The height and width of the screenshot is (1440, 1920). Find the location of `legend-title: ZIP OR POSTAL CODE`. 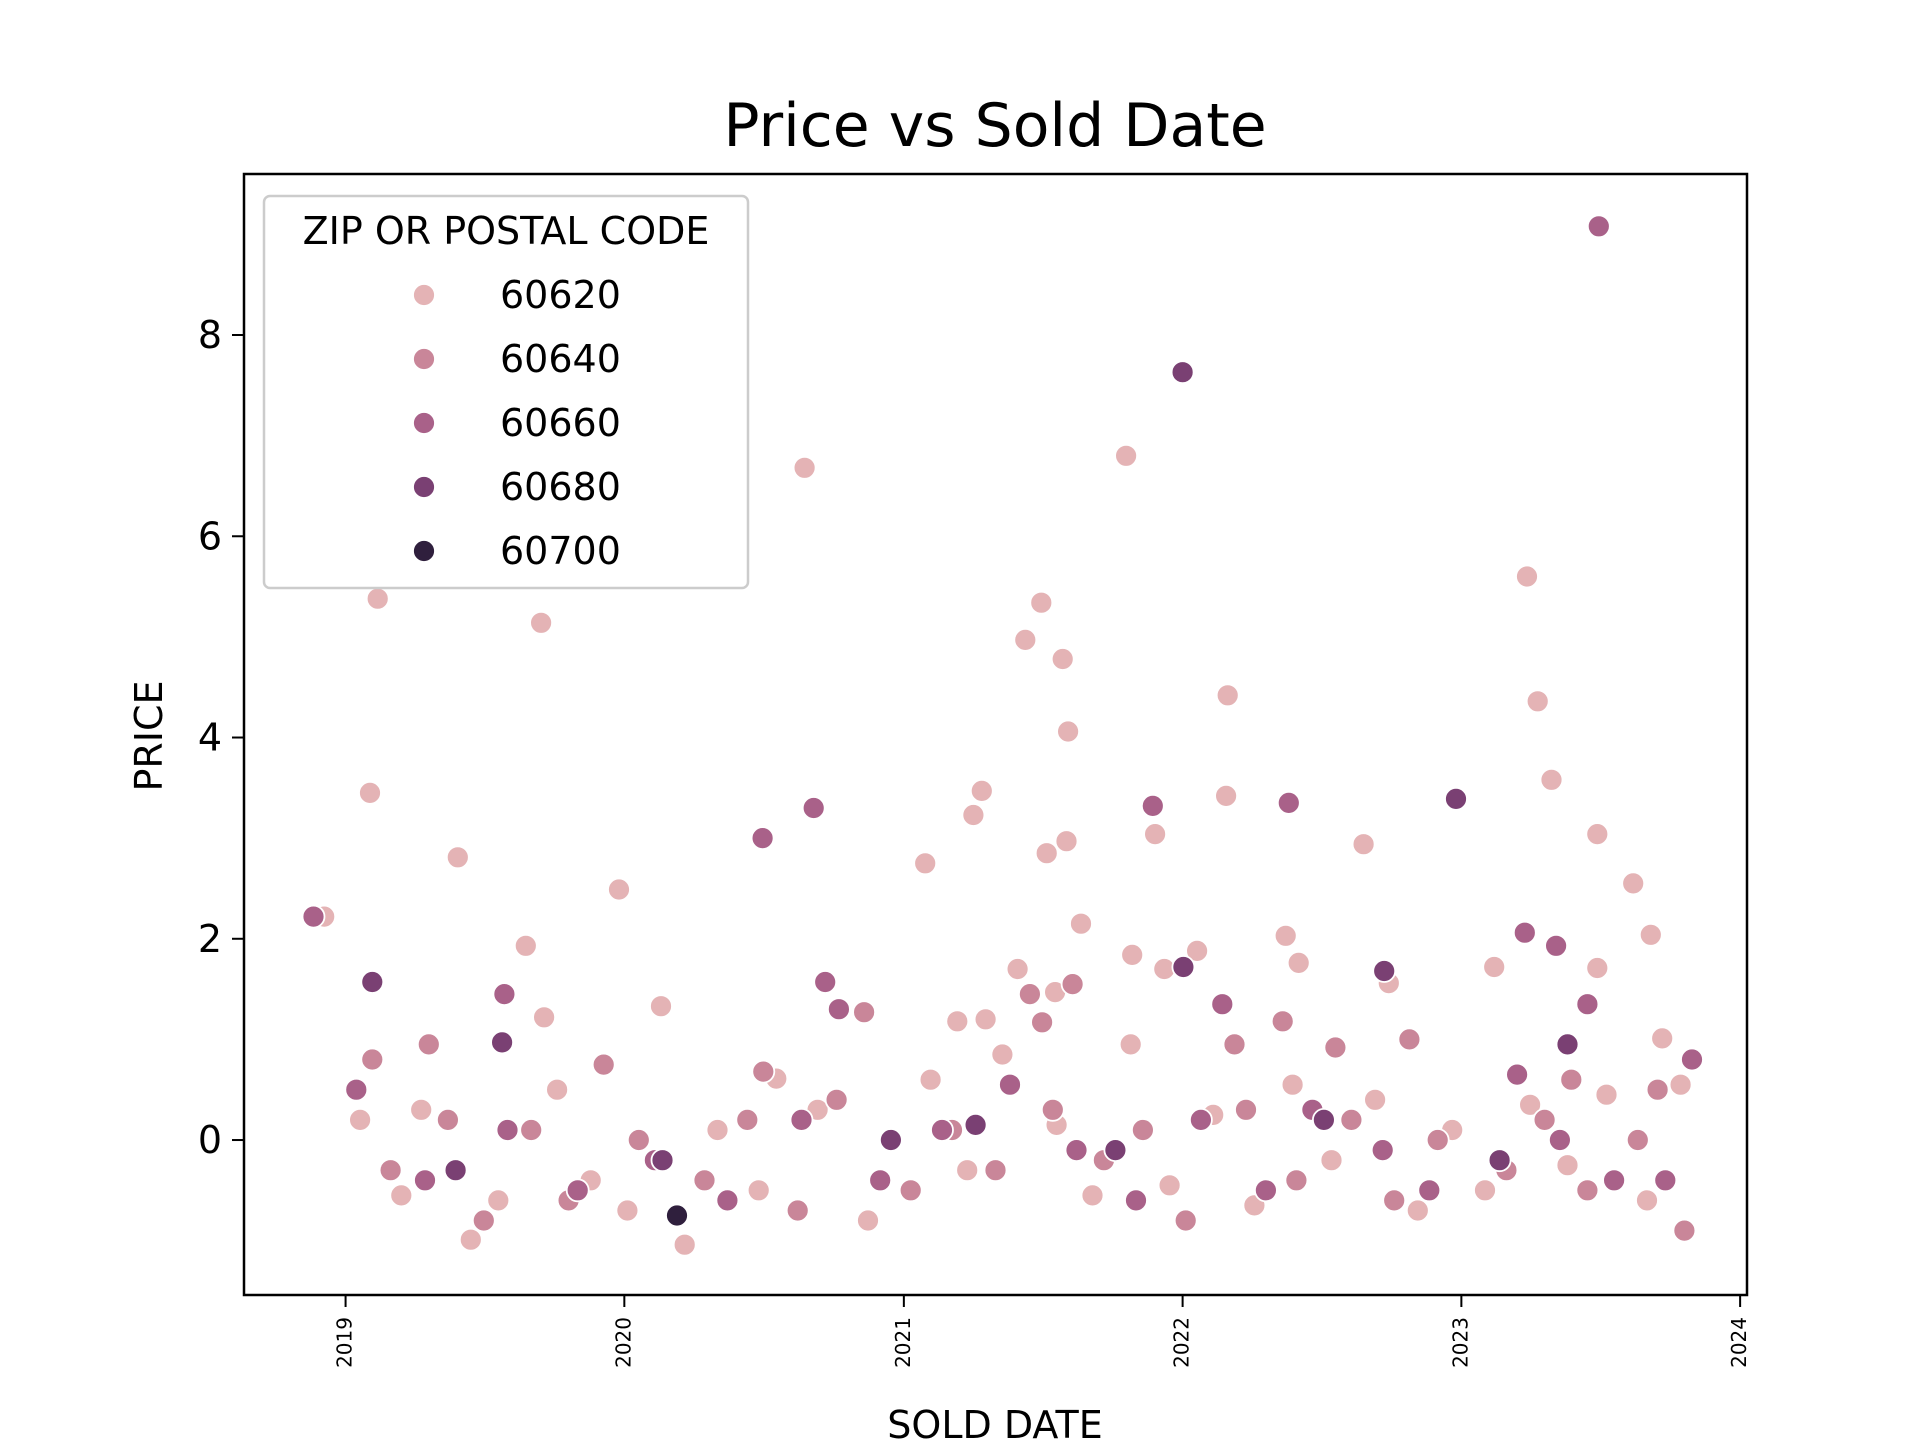

legend-title: ZIP OR POSTAL CODE is located at coordinates (506, 231).